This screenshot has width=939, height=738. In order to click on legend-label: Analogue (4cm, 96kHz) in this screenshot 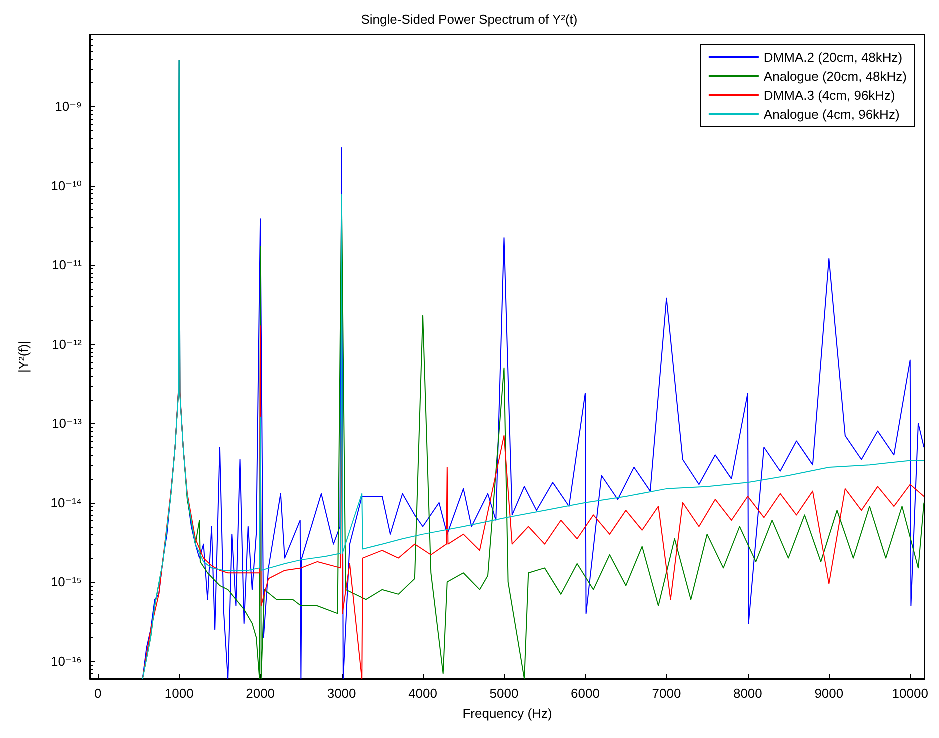, I will do `click(832, 114)`.